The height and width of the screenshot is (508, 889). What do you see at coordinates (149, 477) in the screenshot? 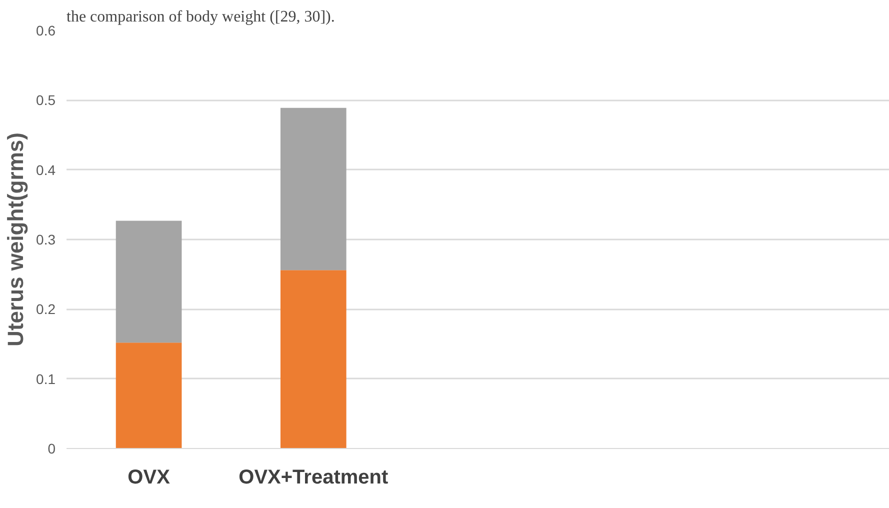
I see `x-tick-label: OVX` at bounding box center [149, 477].